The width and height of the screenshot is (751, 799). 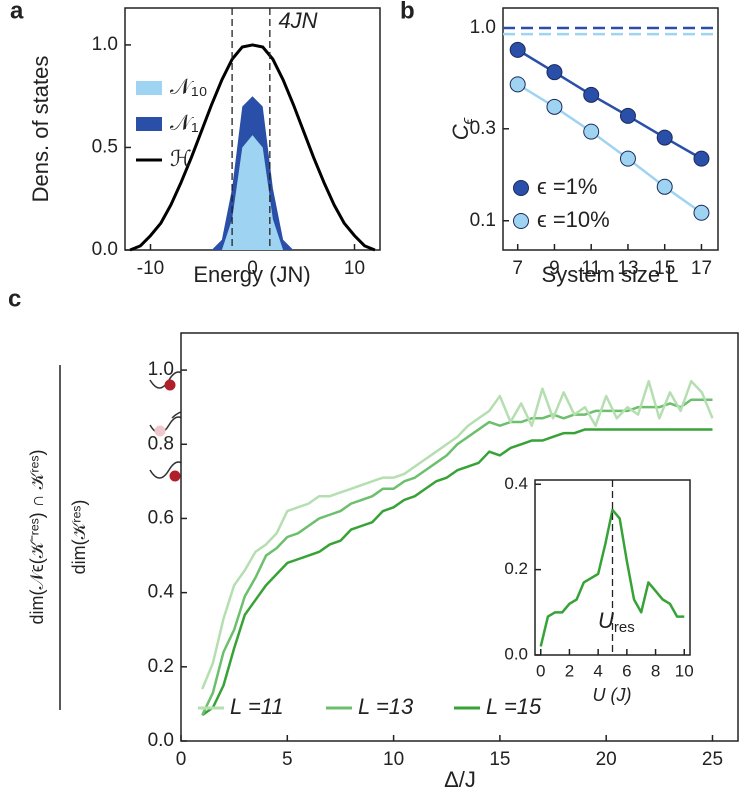 I want to click on x-tick-label: 6, so click(x=626, y=670).